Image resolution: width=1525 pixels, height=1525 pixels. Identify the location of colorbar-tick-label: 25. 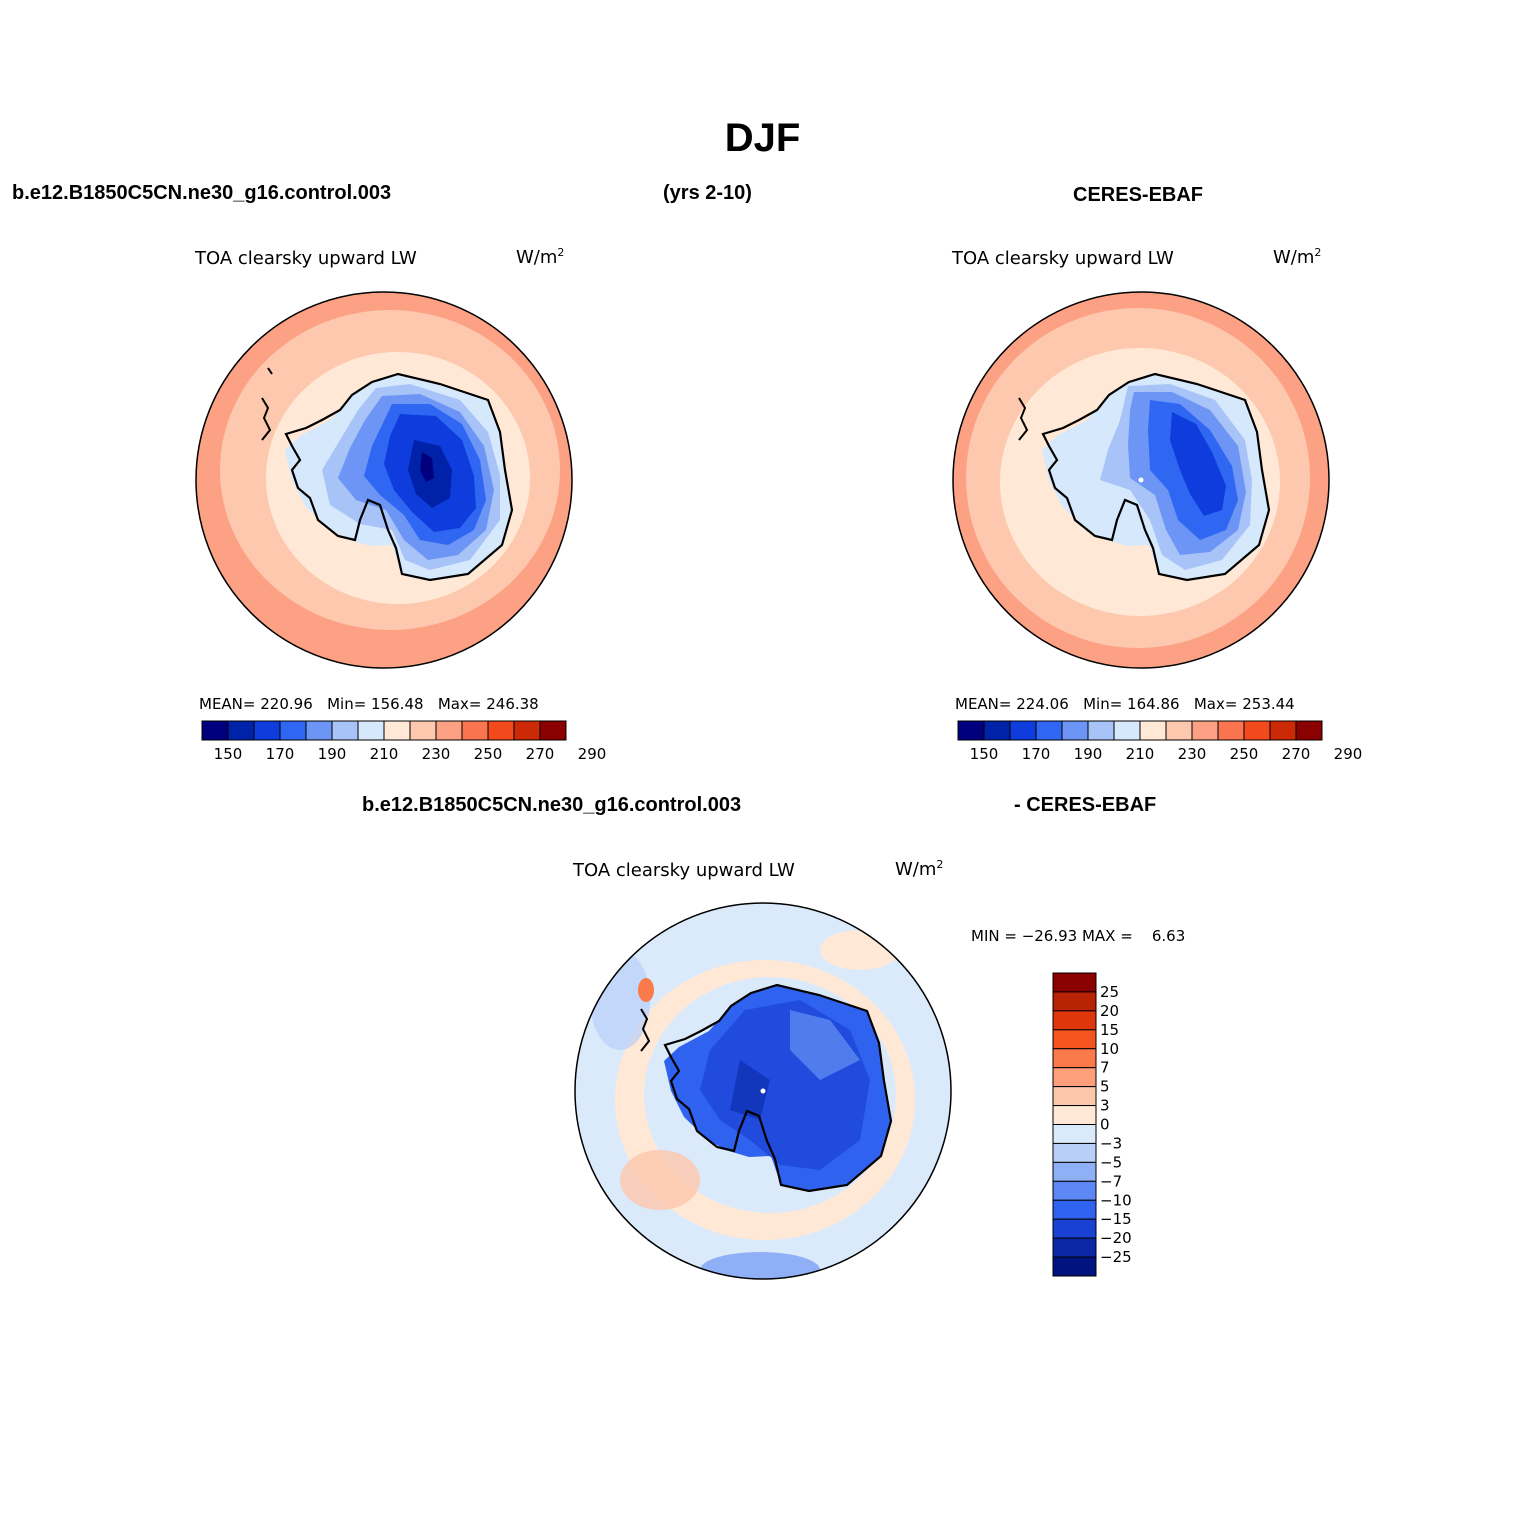
(1109, 992).